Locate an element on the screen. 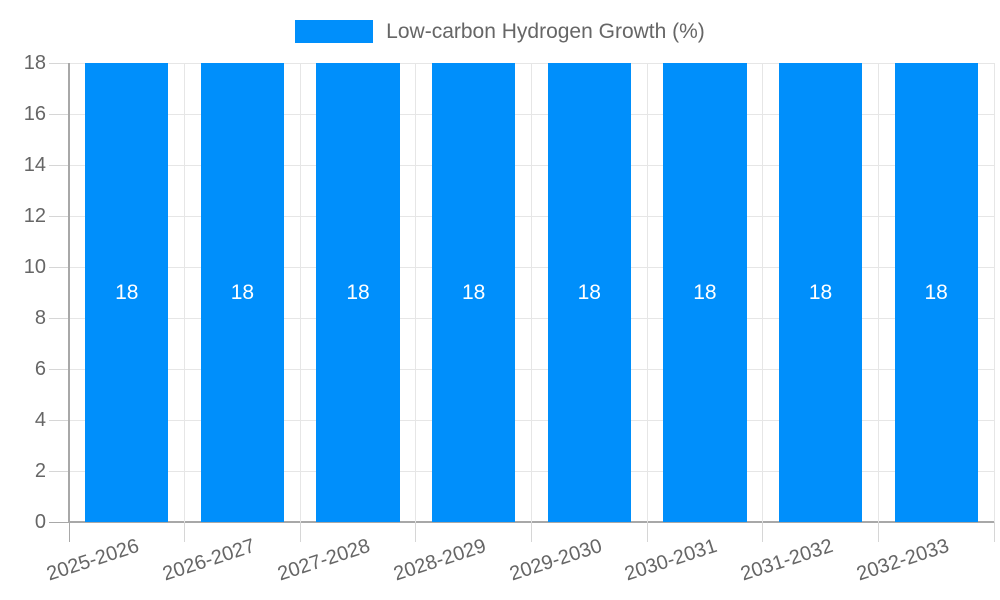 This screenshot has height=600, width=1000. y-axis-label: 8 is located at coordinates (40, 318).